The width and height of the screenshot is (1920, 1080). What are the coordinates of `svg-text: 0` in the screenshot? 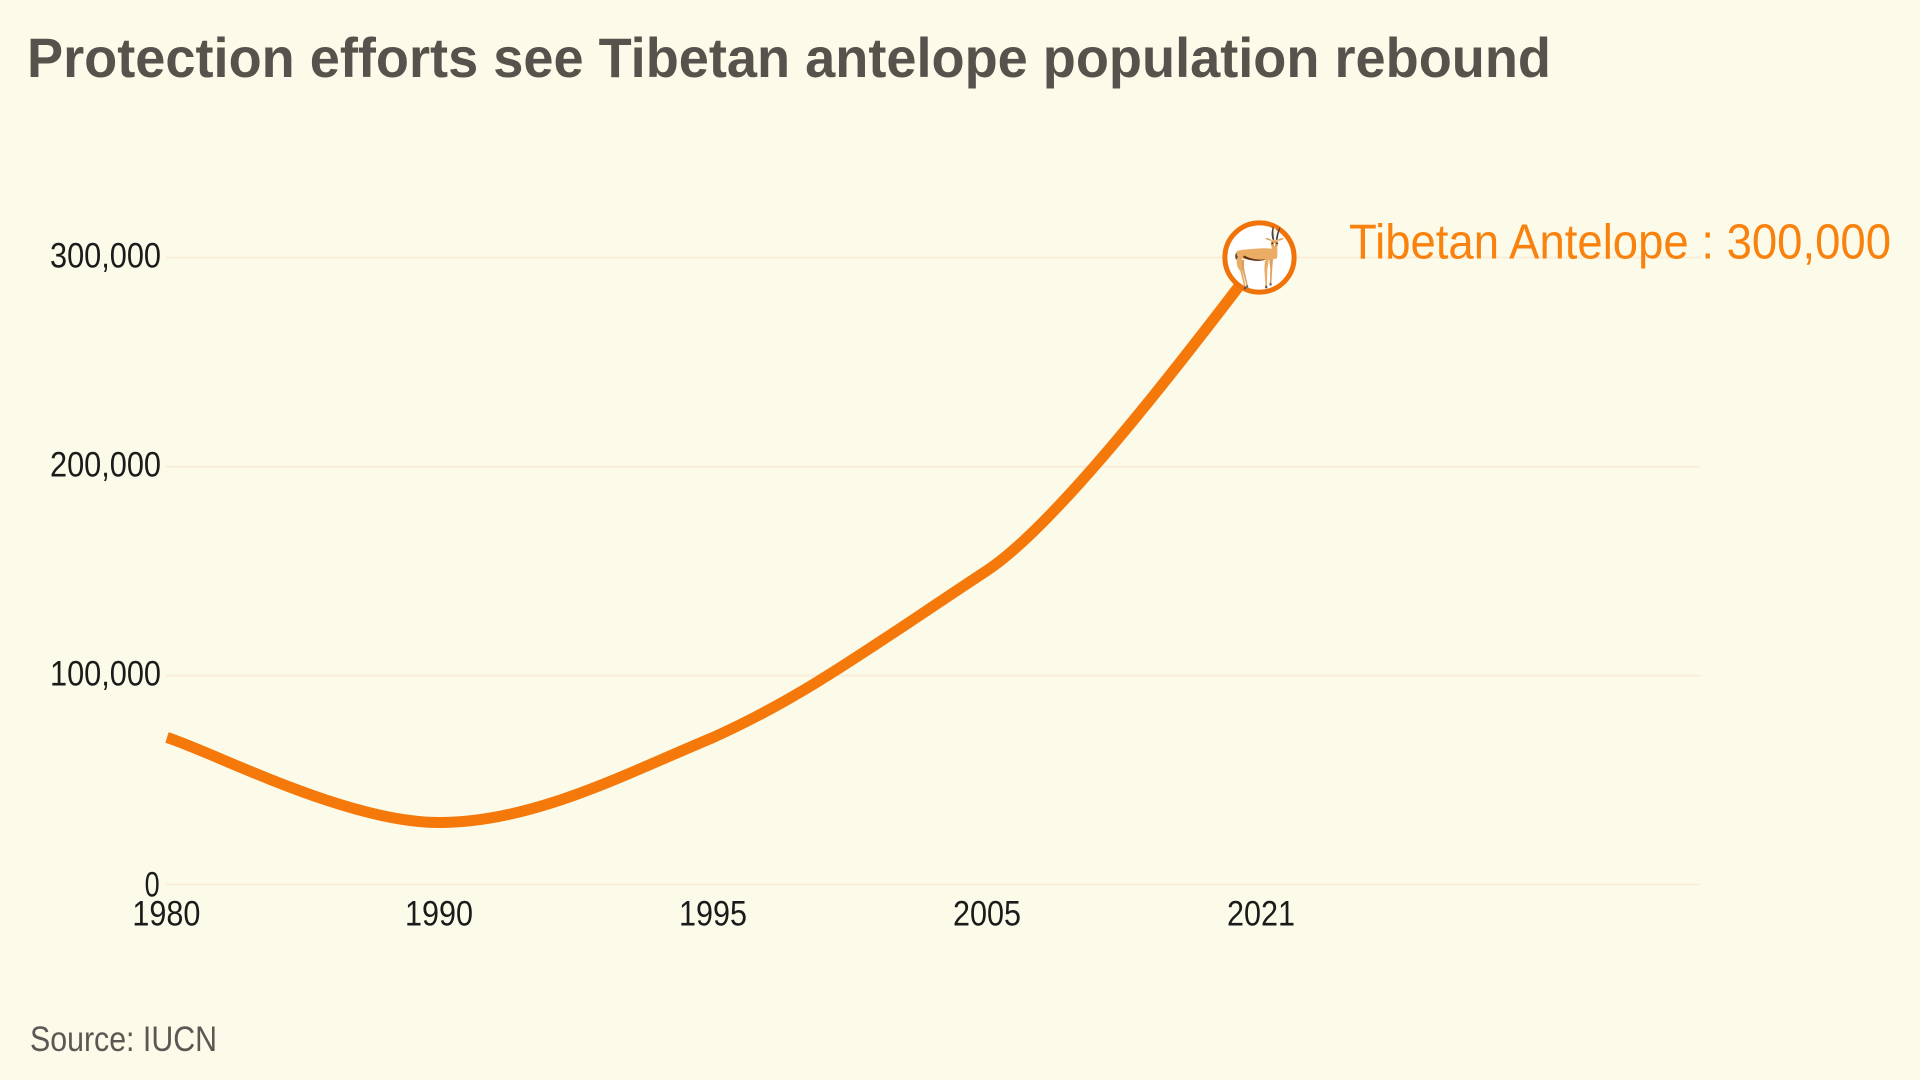 It's located at (152, 885).